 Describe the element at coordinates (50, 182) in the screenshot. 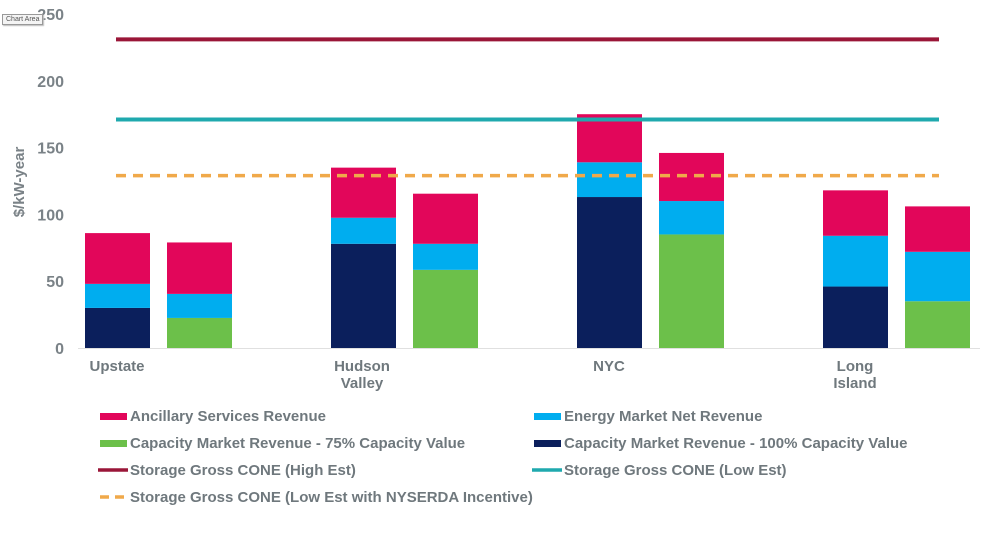

I see `y-axis: 0 50 100 150 200 250` at that location.